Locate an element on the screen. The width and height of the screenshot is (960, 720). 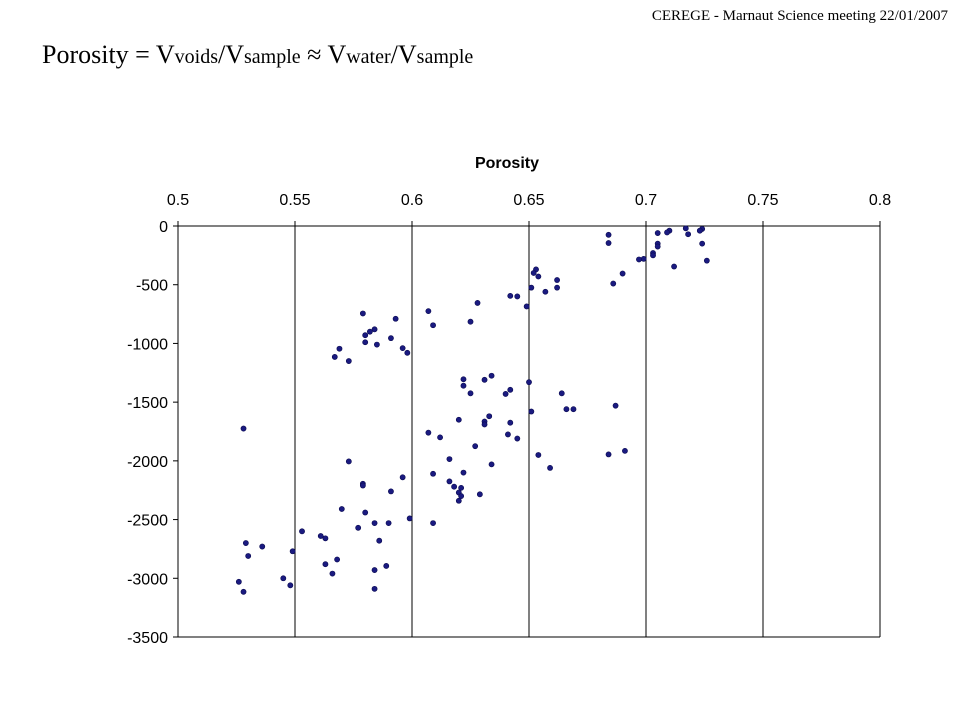
y-tick-label: -3500 is located at coordinates (147, 638).